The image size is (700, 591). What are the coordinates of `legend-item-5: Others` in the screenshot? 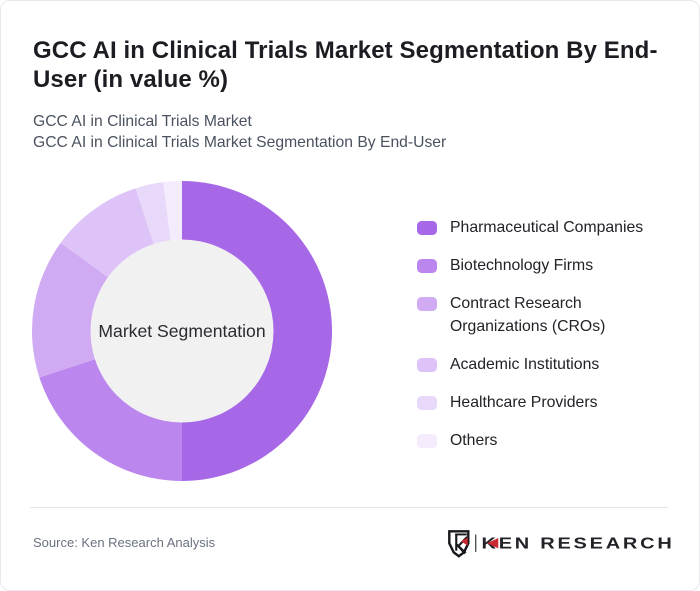 It's located at (544, 440).